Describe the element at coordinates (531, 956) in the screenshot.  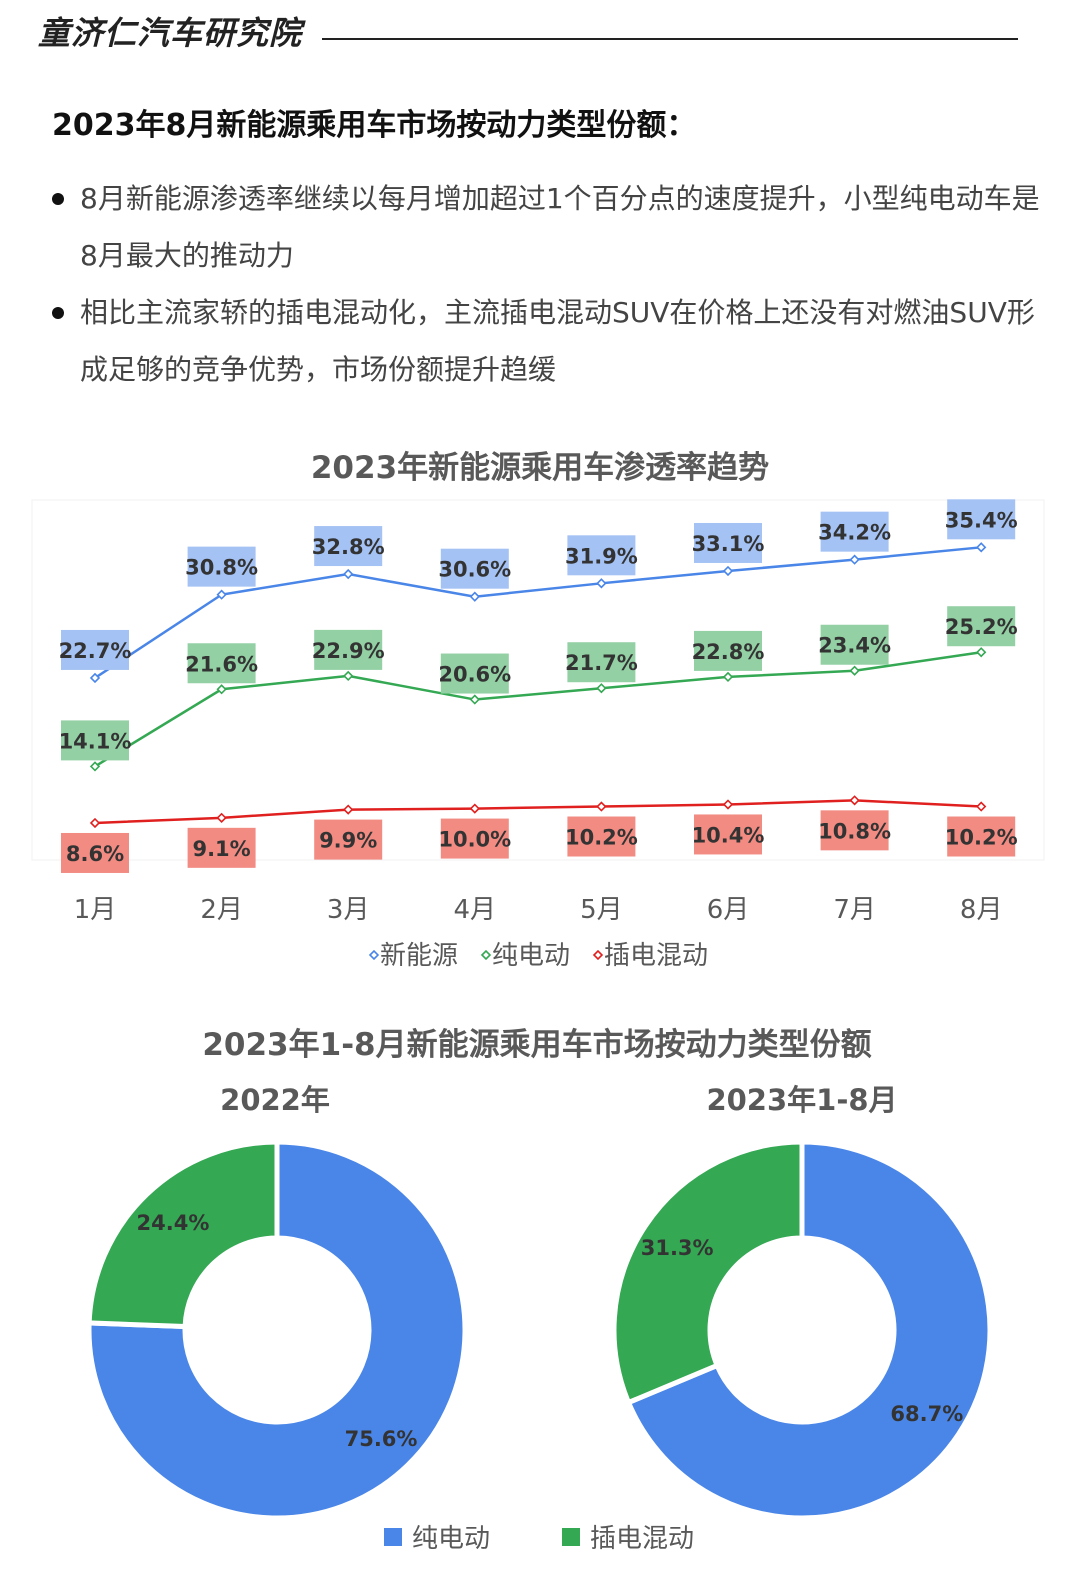
I see `legend-label: 纯电动` at that location.